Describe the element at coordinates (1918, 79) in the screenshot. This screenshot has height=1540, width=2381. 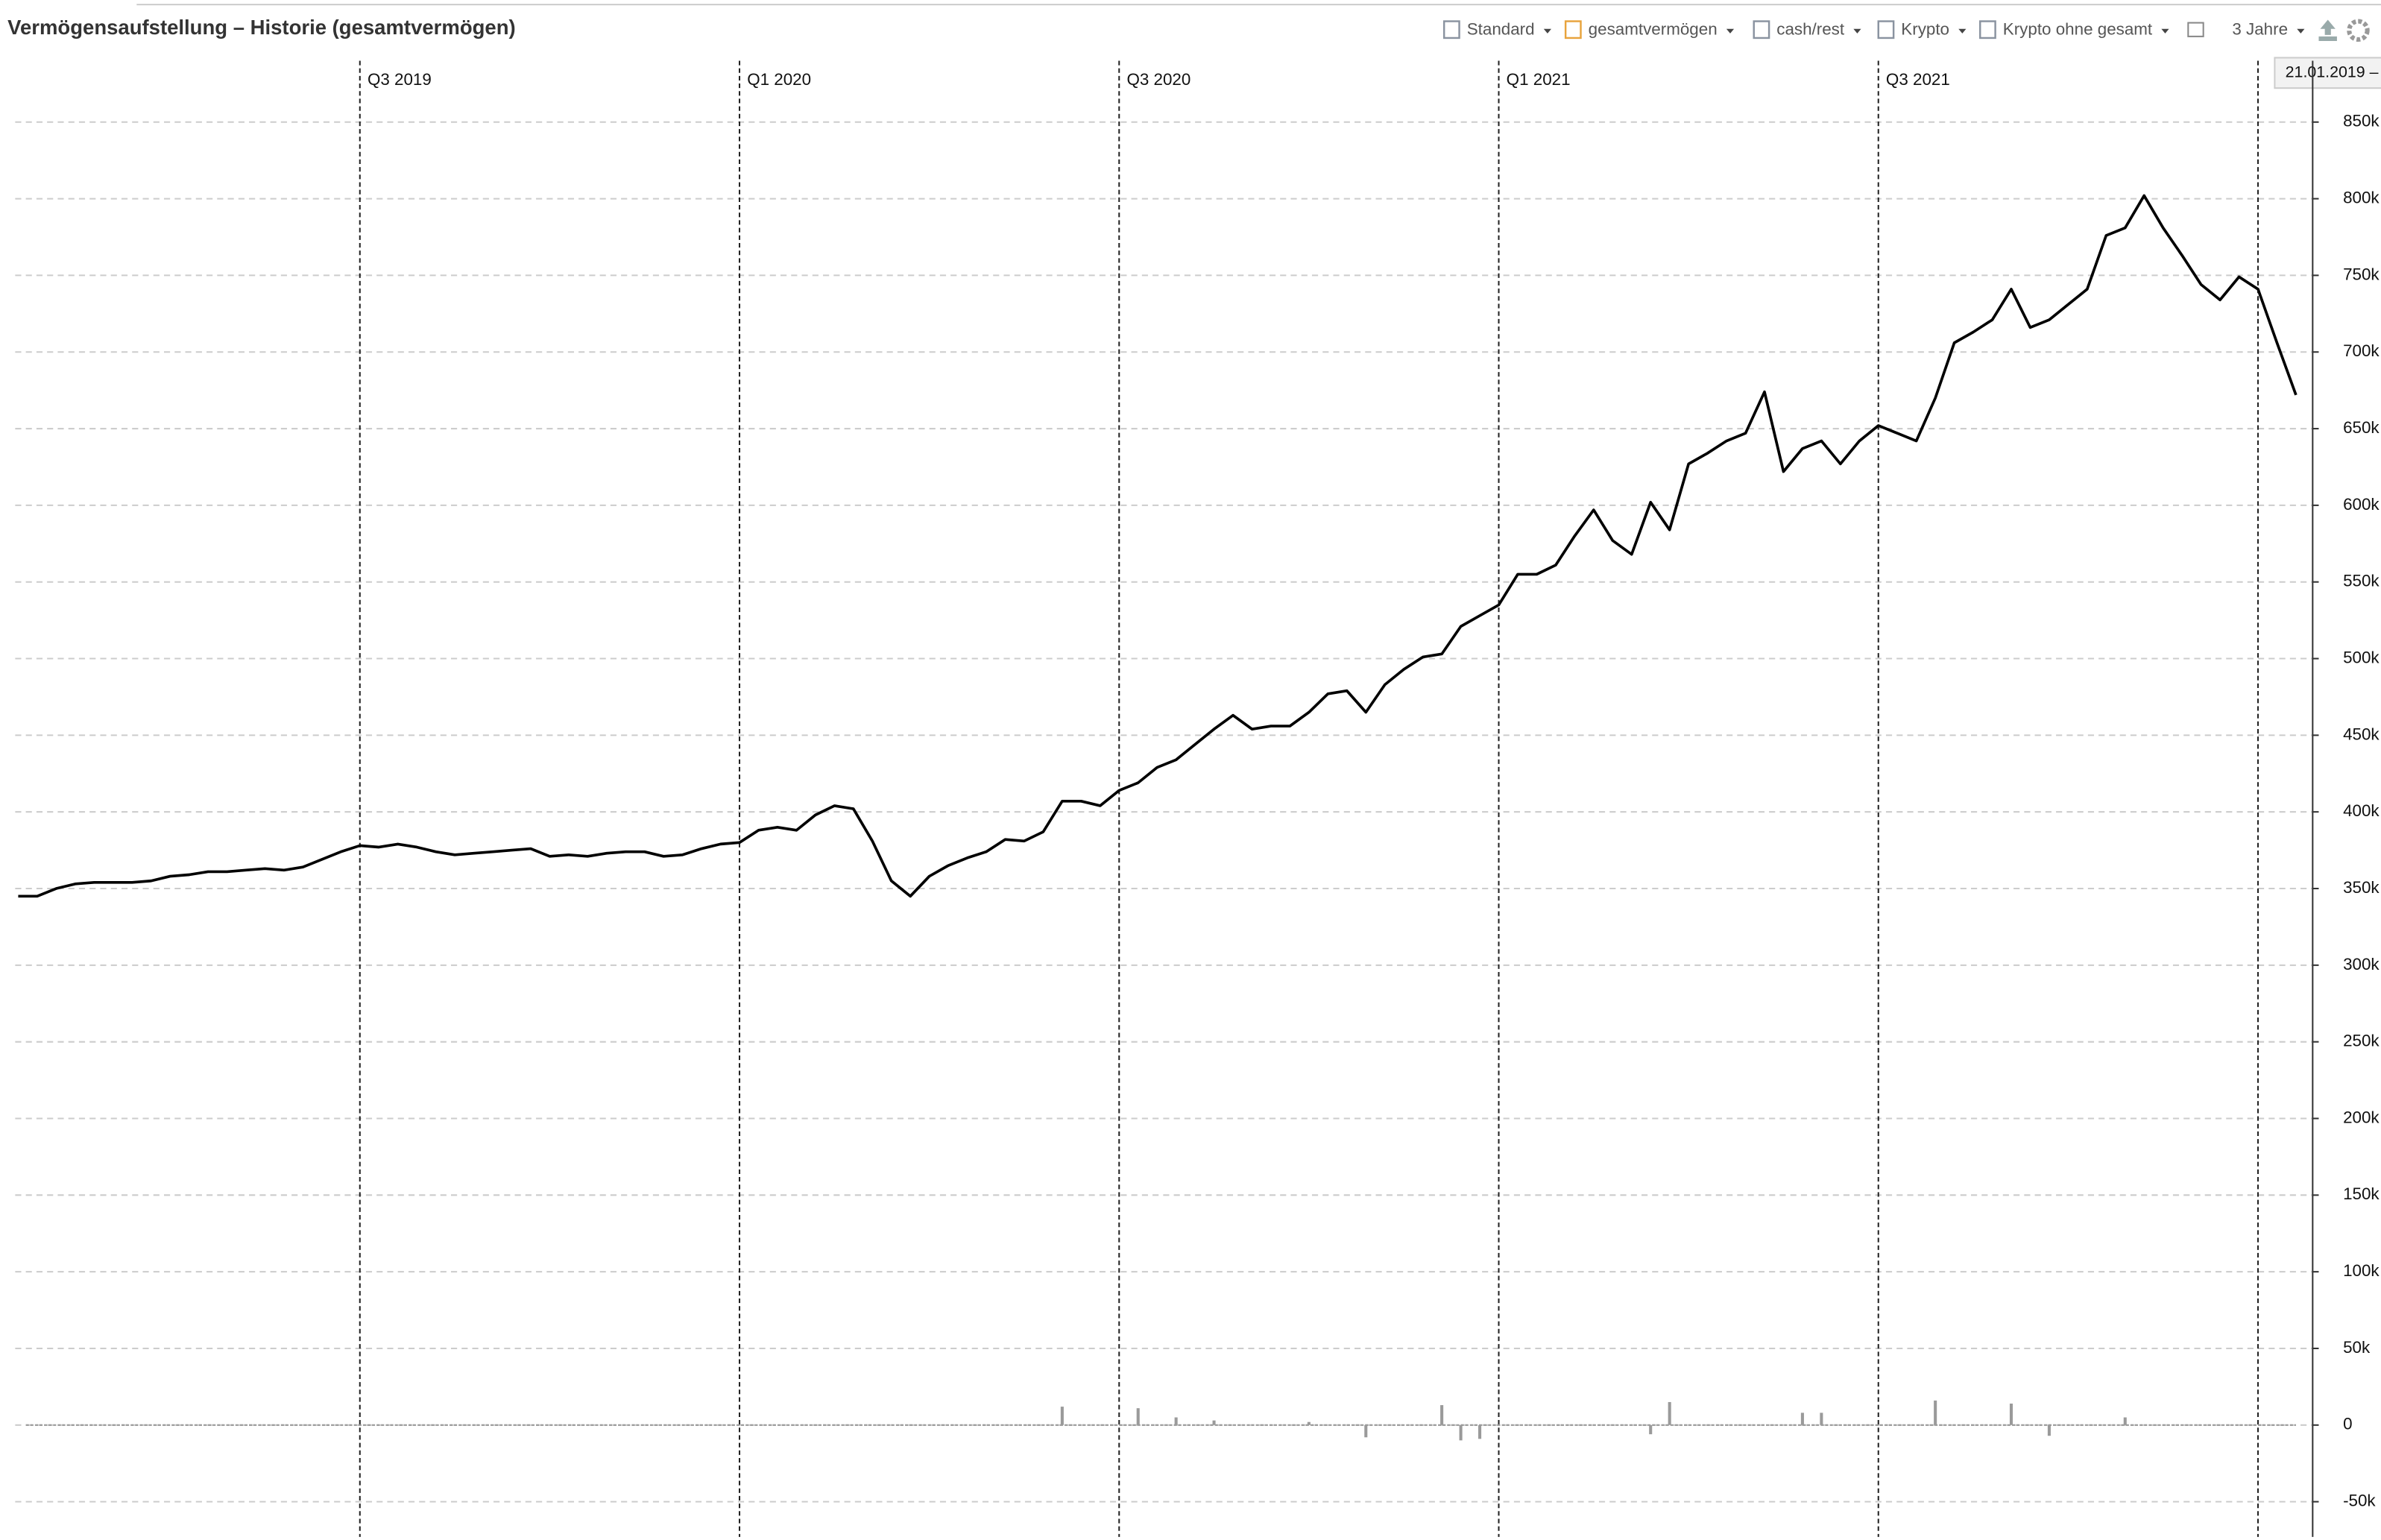
I see `x-tick-label: Q3 2021` at that location.